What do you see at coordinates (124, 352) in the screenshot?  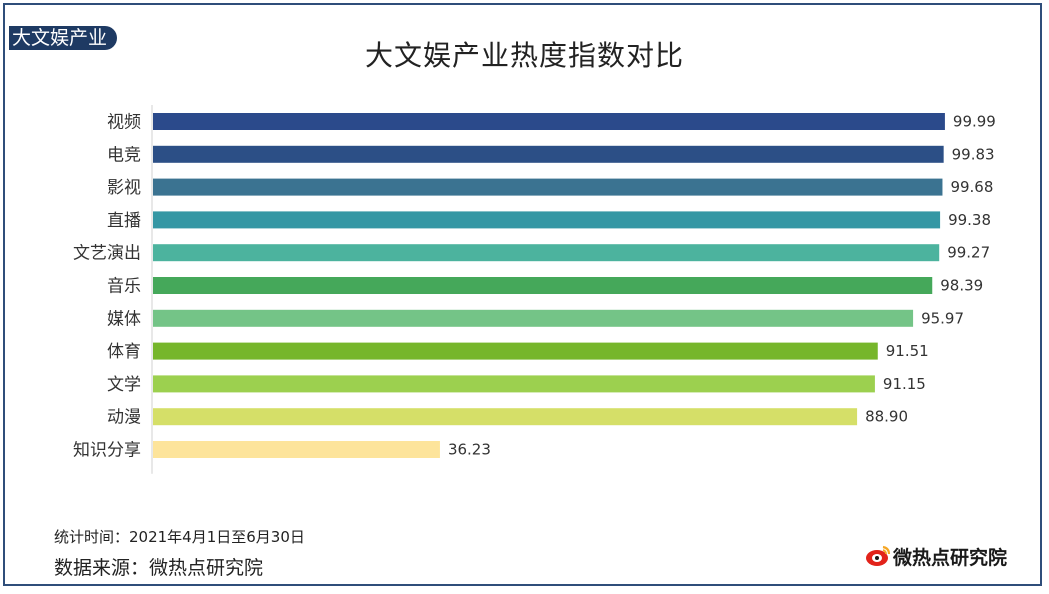 I see `category-label: 体育` at bounding box center [124, 352].